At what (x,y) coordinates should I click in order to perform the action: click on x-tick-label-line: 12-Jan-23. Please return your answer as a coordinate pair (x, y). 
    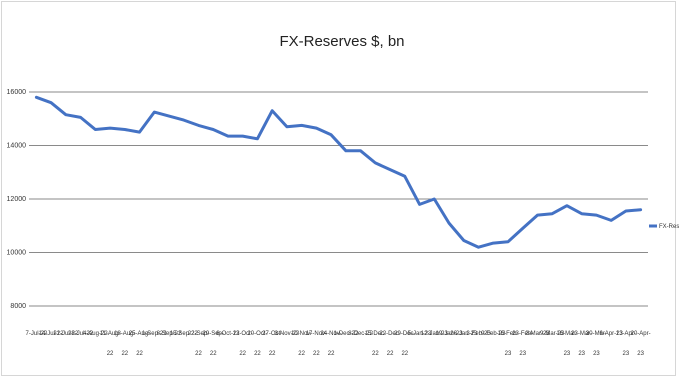
    Looking at the image, I should click on (435, 334).